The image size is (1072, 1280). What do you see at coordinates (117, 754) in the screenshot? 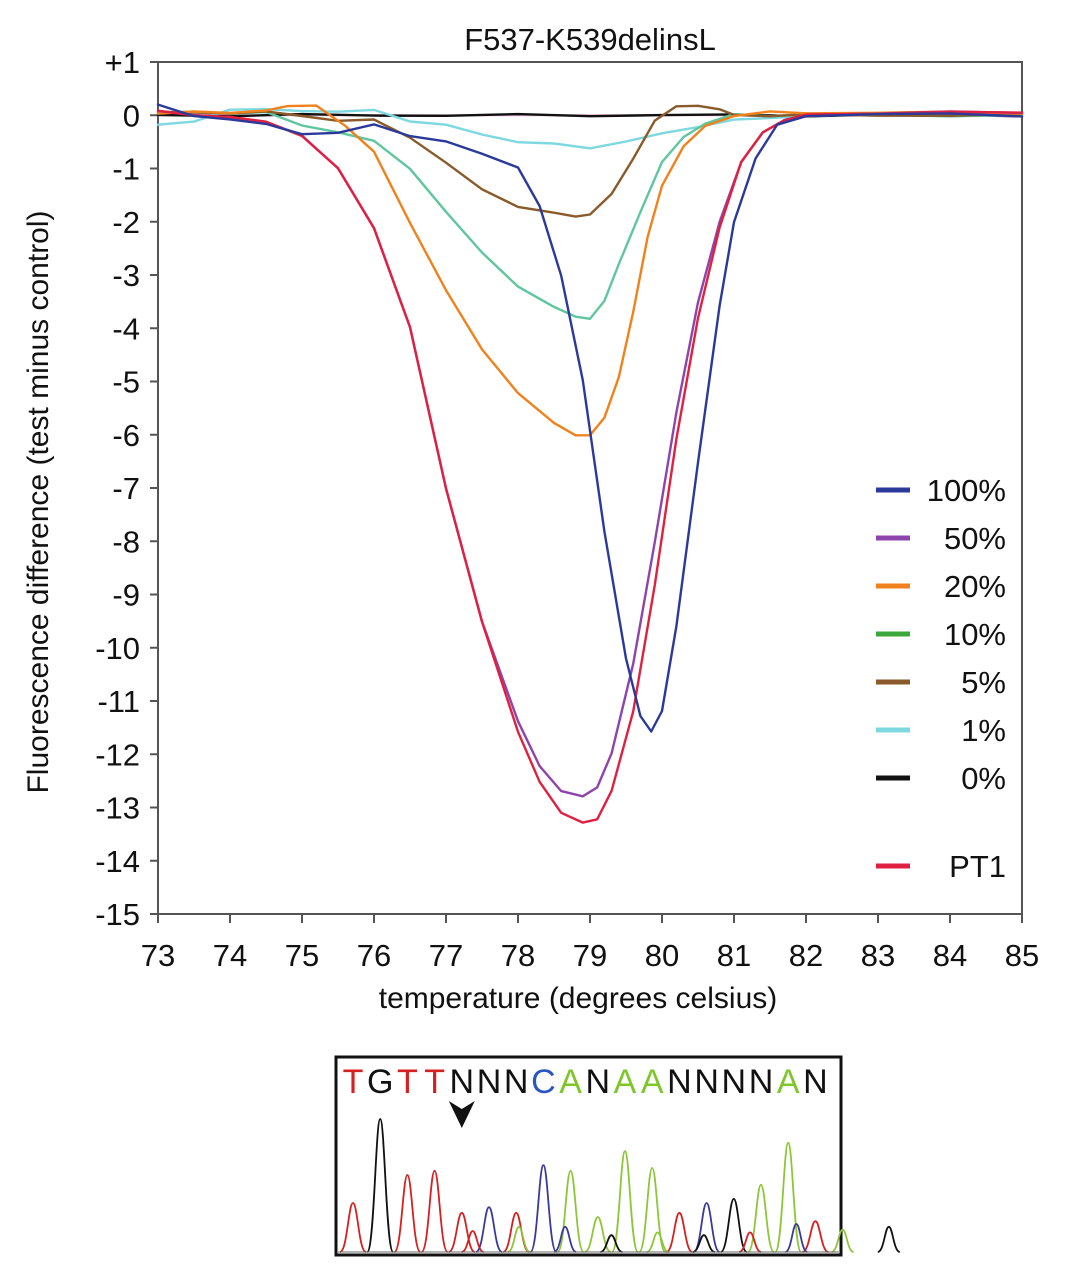
I see `y-tick-label: -12` at bounding box center [117, 754].